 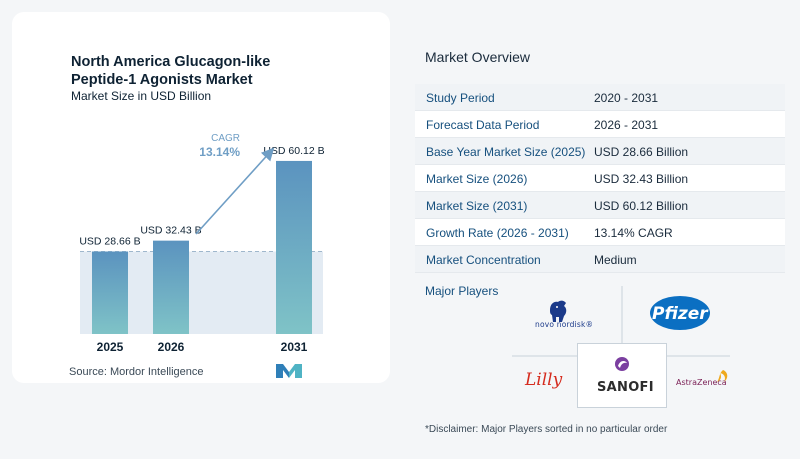 What do you see at coordinates (477, 179) in the screenshot?
I see `overview-label: Market Size (2026)` at bounding box center [477, 179].